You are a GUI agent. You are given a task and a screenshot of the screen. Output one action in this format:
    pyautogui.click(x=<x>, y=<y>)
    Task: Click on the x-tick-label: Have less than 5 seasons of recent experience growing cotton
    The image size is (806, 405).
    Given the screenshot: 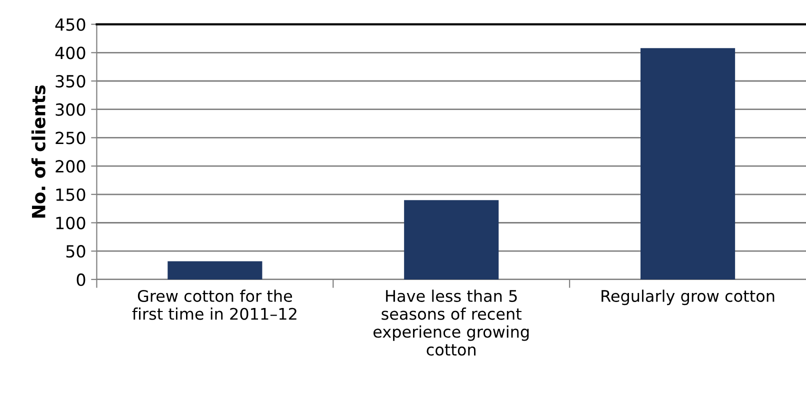 What is the action you would take?
    pyautogui.click(x=451, y=323)
    